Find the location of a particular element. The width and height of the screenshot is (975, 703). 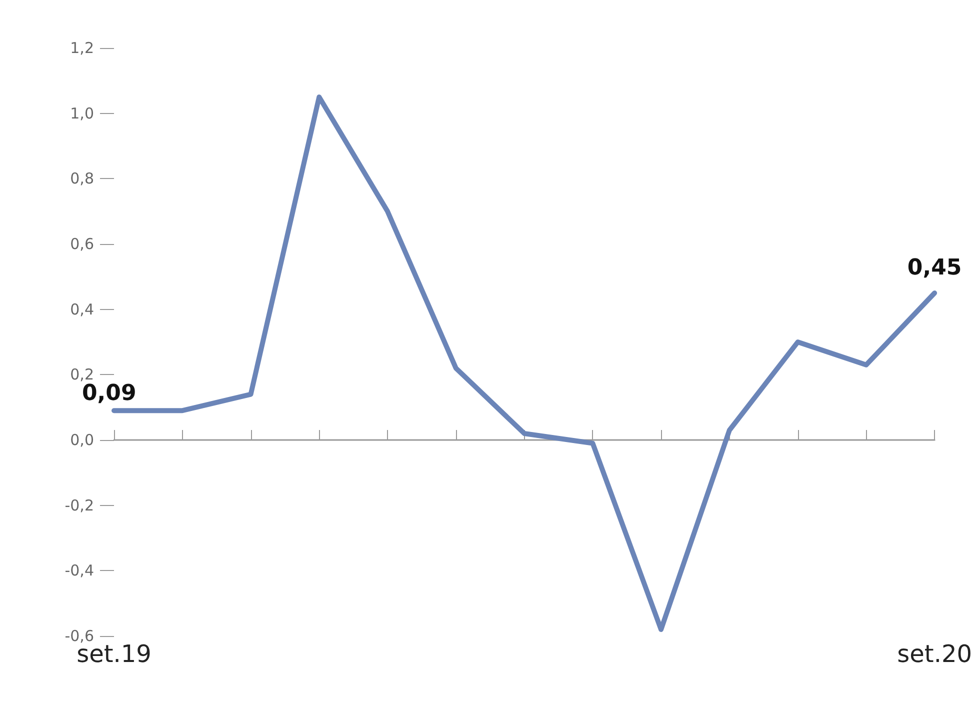

data-label: 0,09 is located at coordinates (109, 393).